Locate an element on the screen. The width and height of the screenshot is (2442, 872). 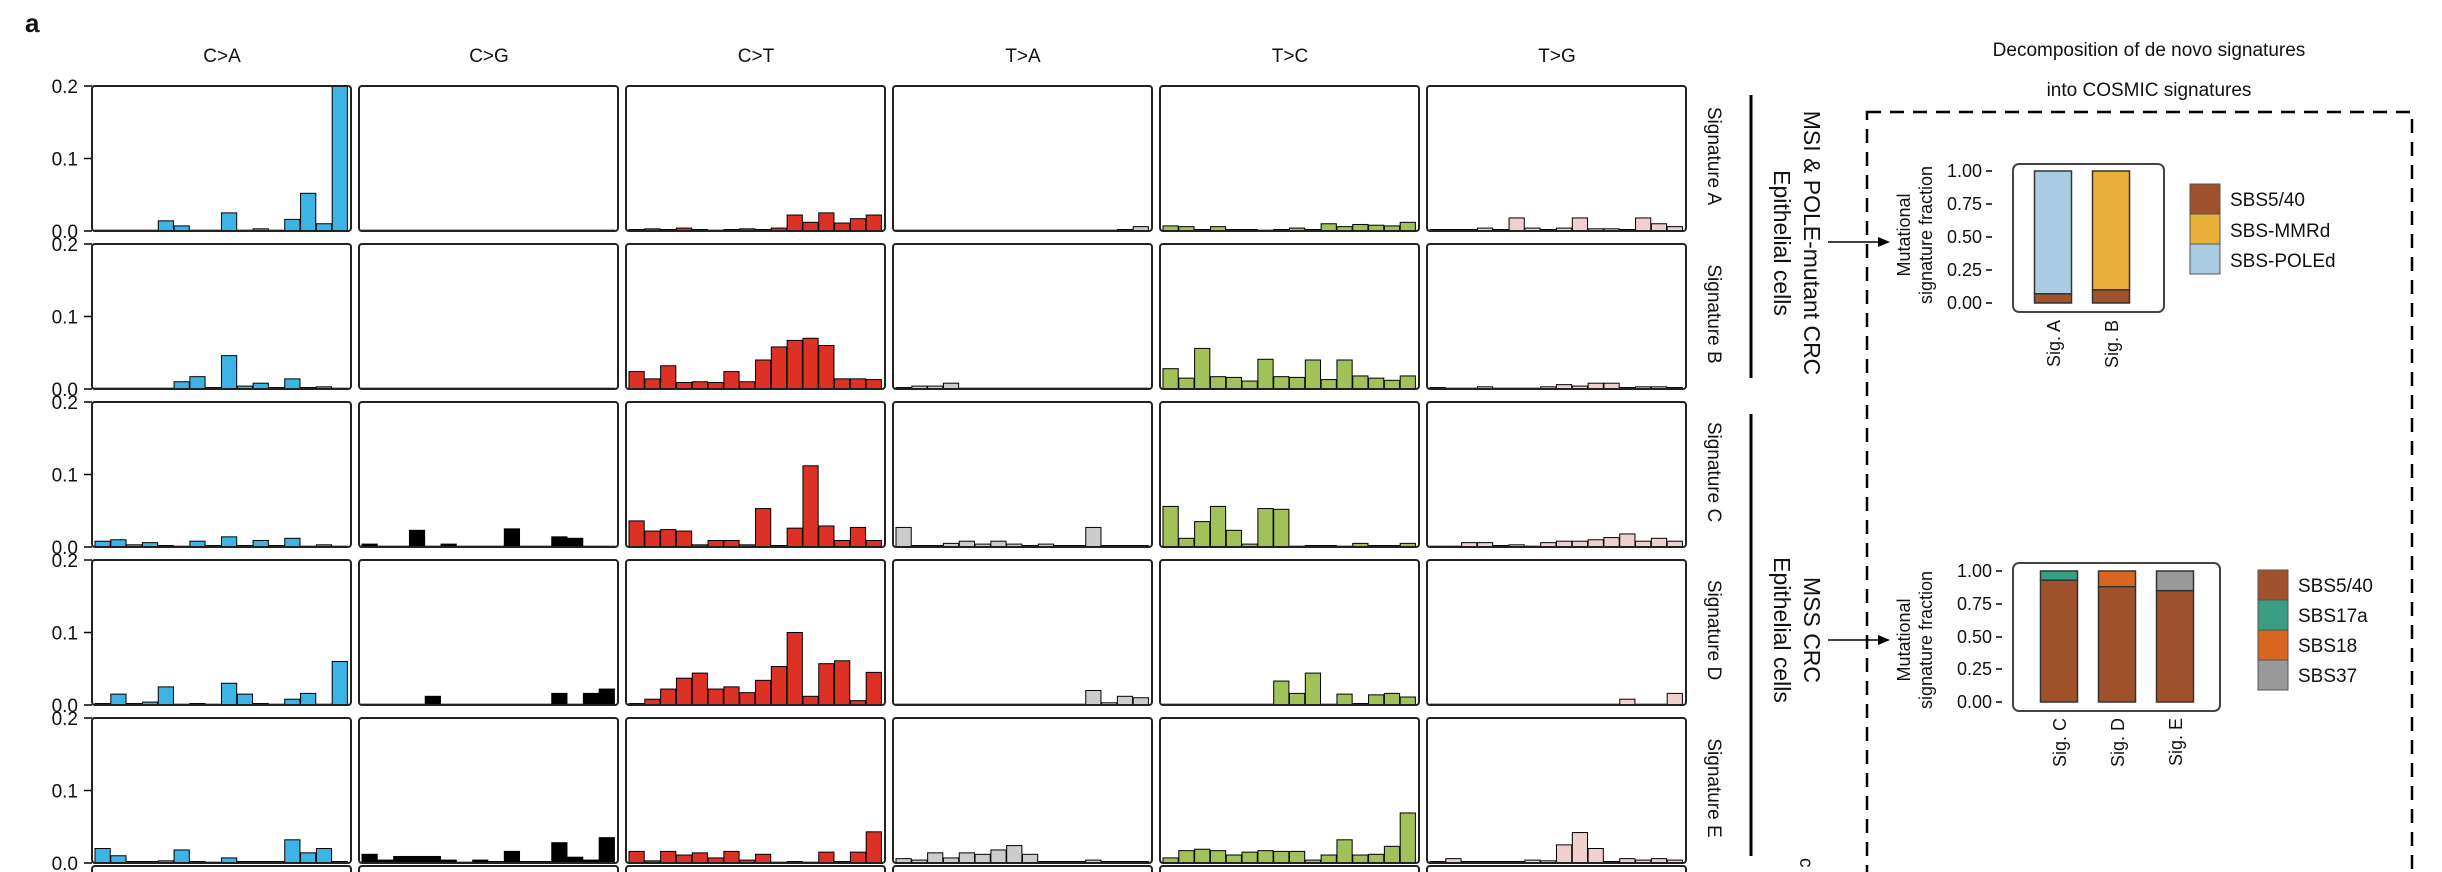
arrow-to-decomp-mss is located at coordinates (1859, 640).